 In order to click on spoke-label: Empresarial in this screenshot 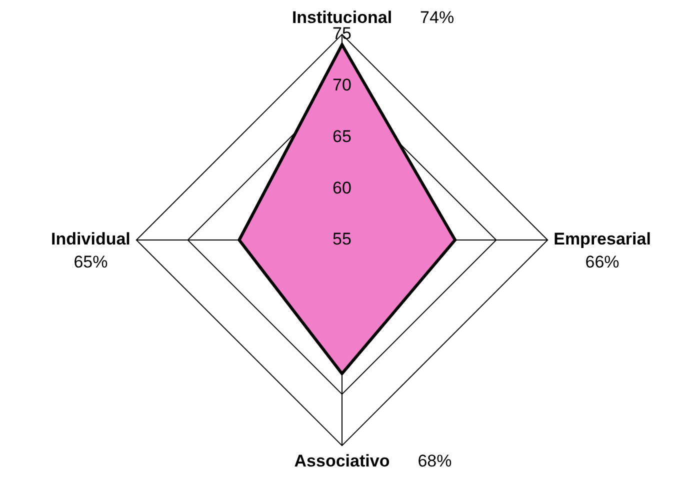, I will do `click(602, 239)`.